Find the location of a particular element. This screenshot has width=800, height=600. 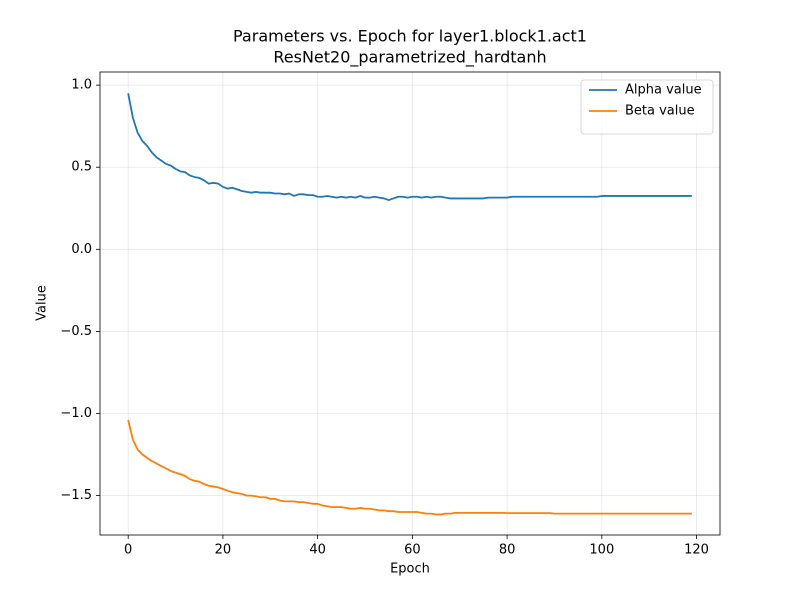

x-tick-label: 80 is located at coordinates (507, 550).